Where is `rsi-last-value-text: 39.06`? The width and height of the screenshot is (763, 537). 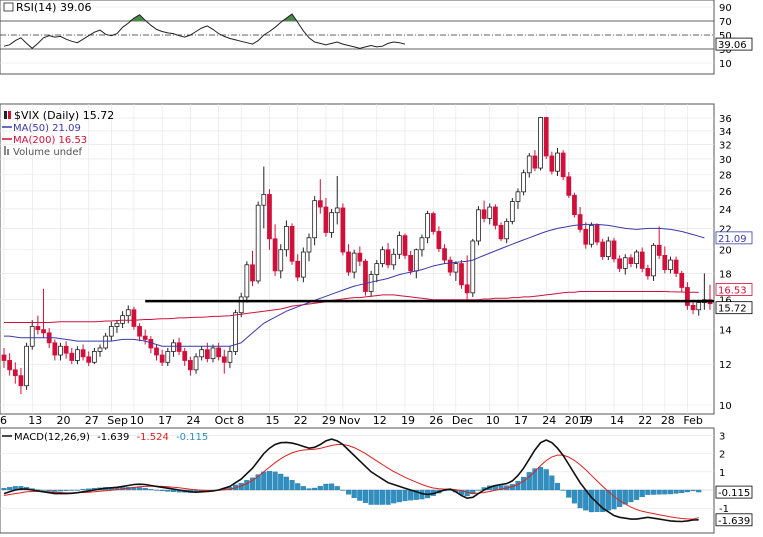 rsi-last-value-text: 39.06 is located at coordinates (732, 45).